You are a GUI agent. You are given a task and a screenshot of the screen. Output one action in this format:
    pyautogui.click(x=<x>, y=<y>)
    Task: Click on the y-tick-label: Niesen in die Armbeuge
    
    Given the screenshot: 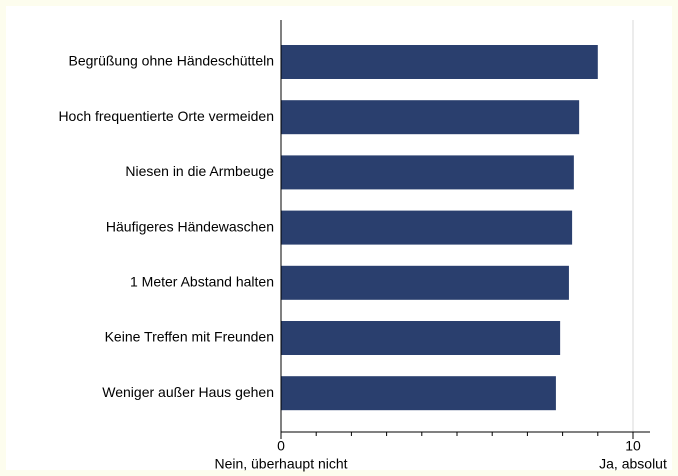 What is the action you would take?
    pyautogui.click(x=199, y=171)
    